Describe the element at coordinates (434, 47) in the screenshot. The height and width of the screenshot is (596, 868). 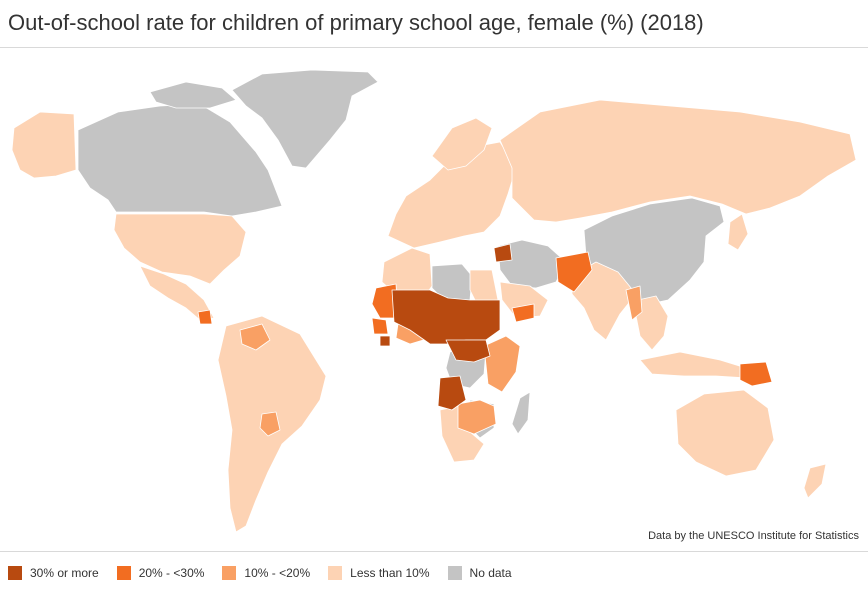
I see `title-divider` at that location.